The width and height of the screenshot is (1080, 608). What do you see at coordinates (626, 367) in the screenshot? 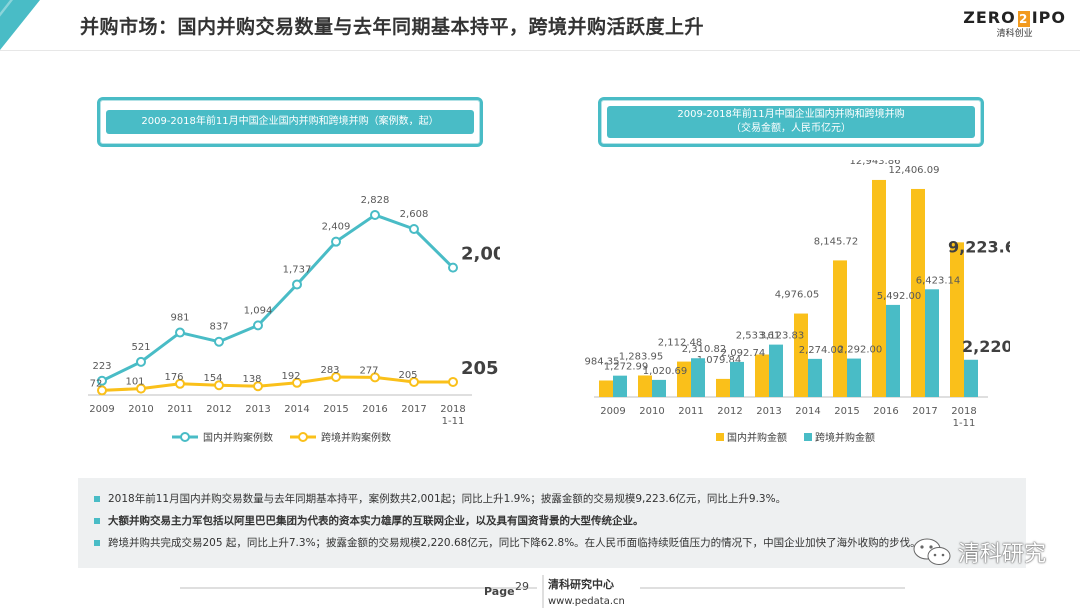
I see `data-label: 1,272.99` at bounding box center [626, 367].